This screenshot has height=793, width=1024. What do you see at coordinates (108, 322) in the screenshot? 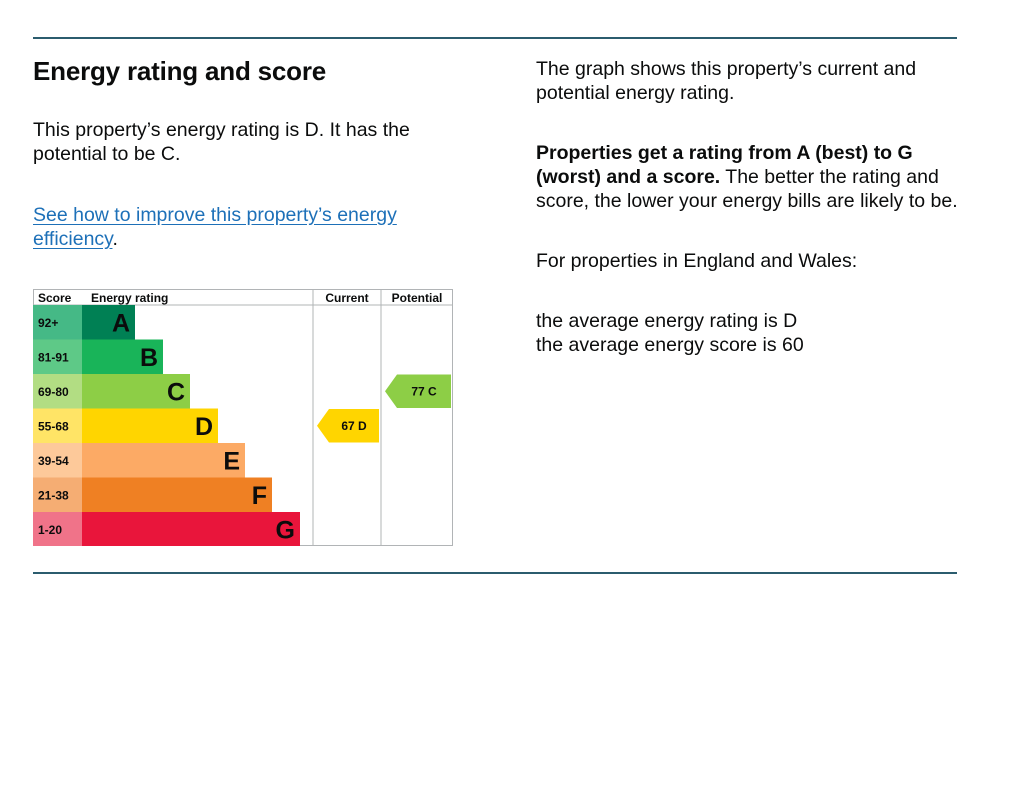
I see `rating-bar-a` at bounding box center [108, 322].